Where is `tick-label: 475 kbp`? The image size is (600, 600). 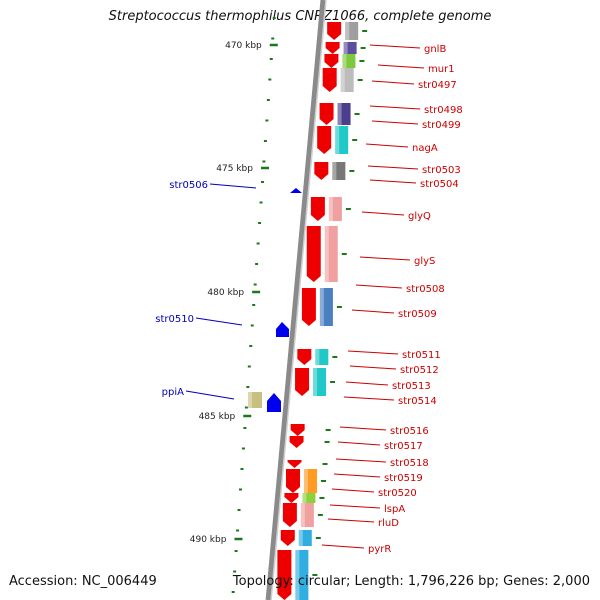
tick-label: 475 kbp is located at coordinates (234, 169).